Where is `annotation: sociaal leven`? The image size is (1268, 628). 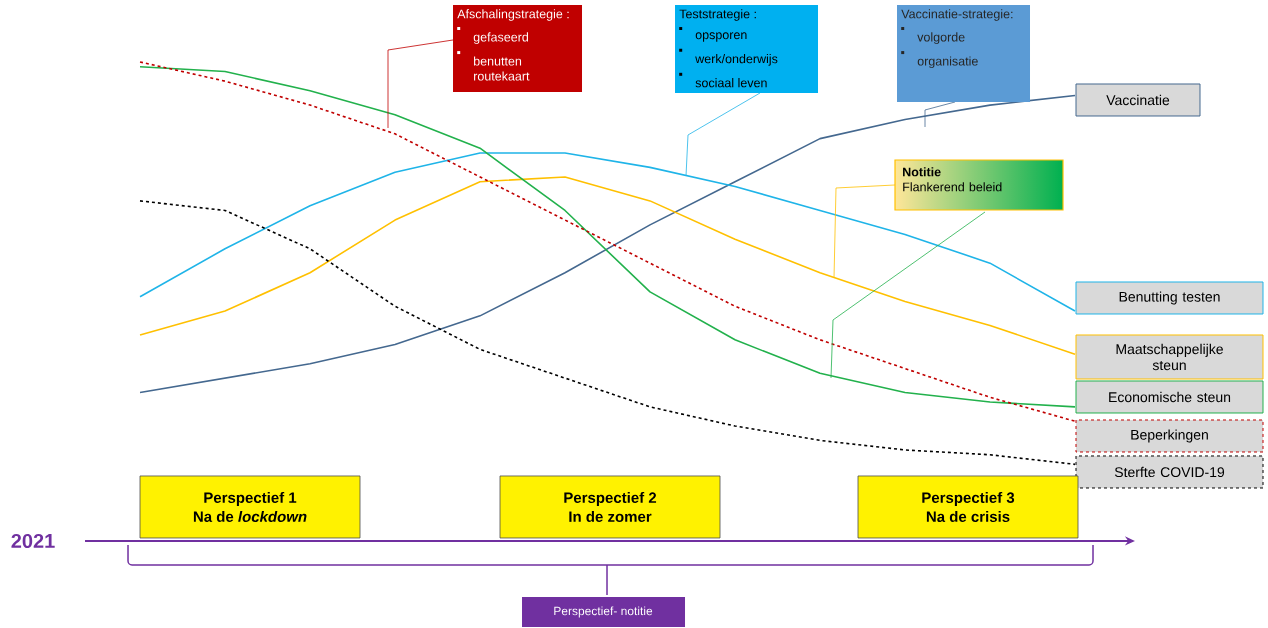
annotation: sociaal leven is located at coordinates (731, 83).